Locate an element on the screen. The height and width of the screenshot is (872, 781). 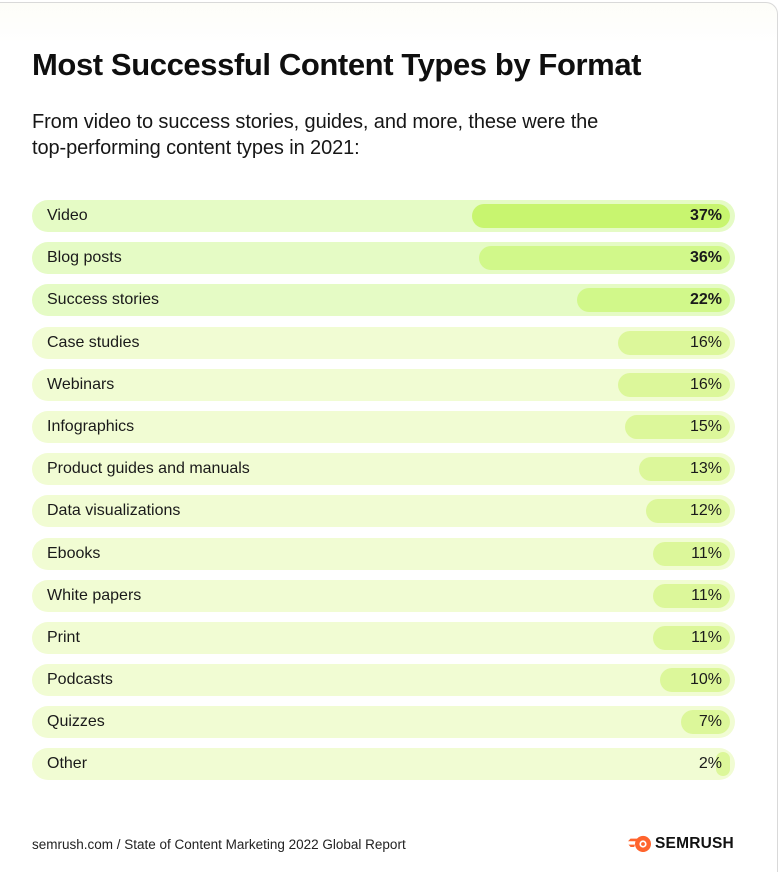
chart-row: Blog posts 36% is located at coordinates (383, 258).